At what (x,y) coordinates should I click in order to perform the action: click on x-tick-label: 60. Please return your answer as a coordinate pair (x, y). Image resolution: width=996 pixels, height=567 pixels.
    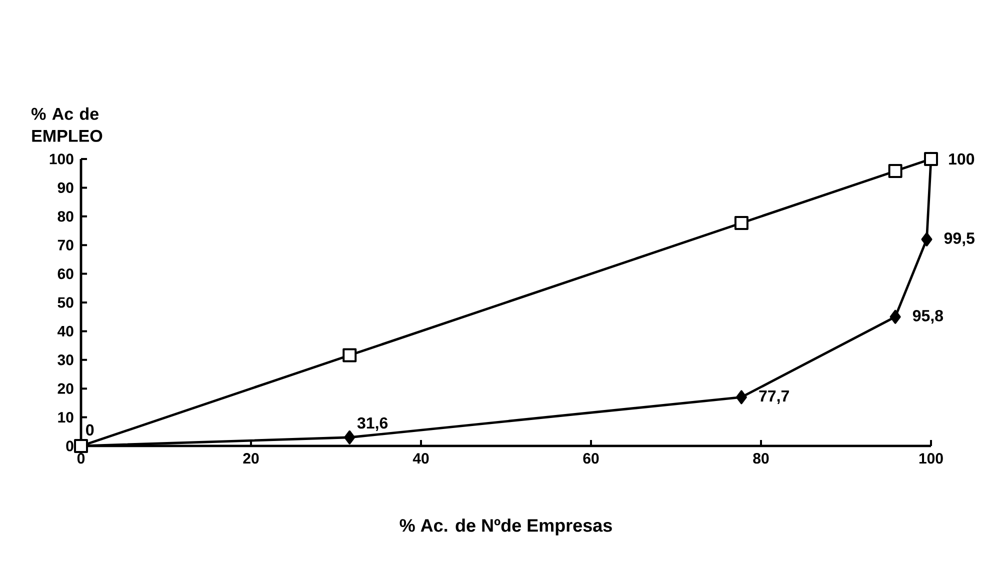
    Looking at the image, I should click on (591, 458).